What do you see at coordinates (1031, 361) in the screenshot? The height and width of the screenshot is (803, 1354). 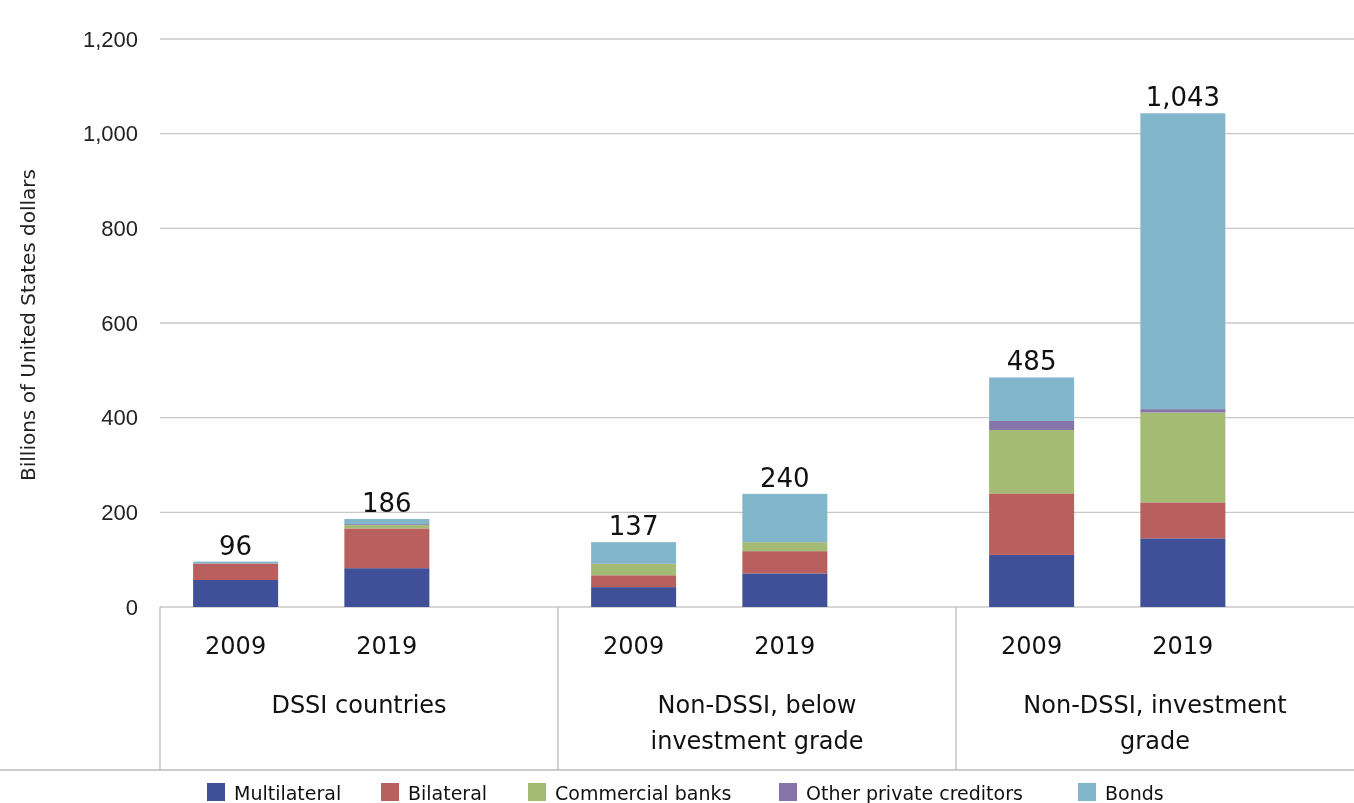 I see `total-label: 485` at bounding box center [1031, 361].